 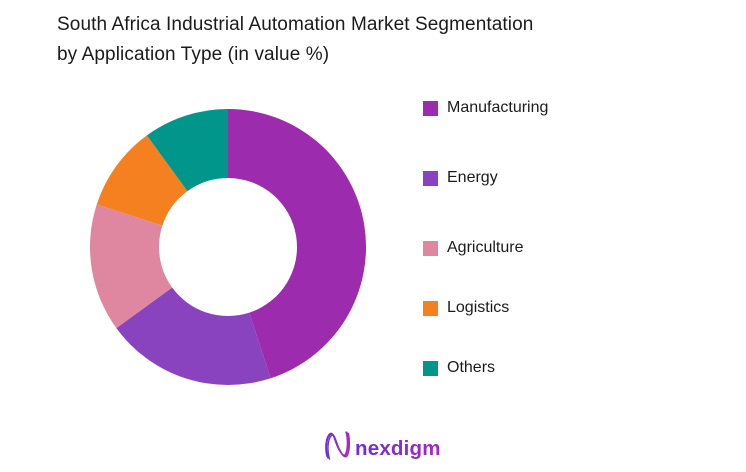 I want to click on nexdigm-logo: nexdigm, so click(x=382, y=445).